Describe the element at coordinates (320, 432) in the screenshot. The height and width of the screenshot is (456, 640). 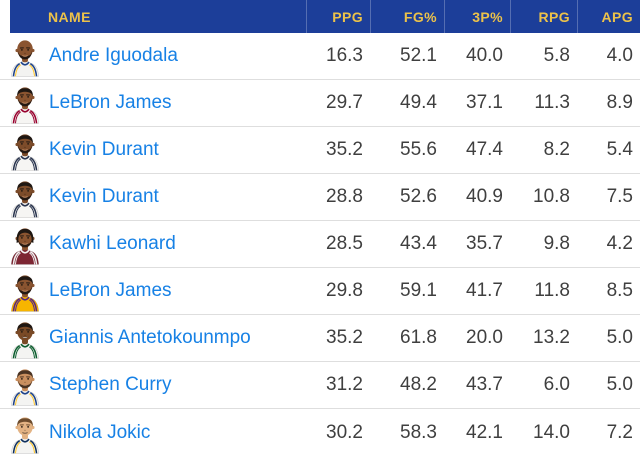
I see `table-row: Nikola Jokic 30.2 58.3 42.1 14.0 7.2` at that location.